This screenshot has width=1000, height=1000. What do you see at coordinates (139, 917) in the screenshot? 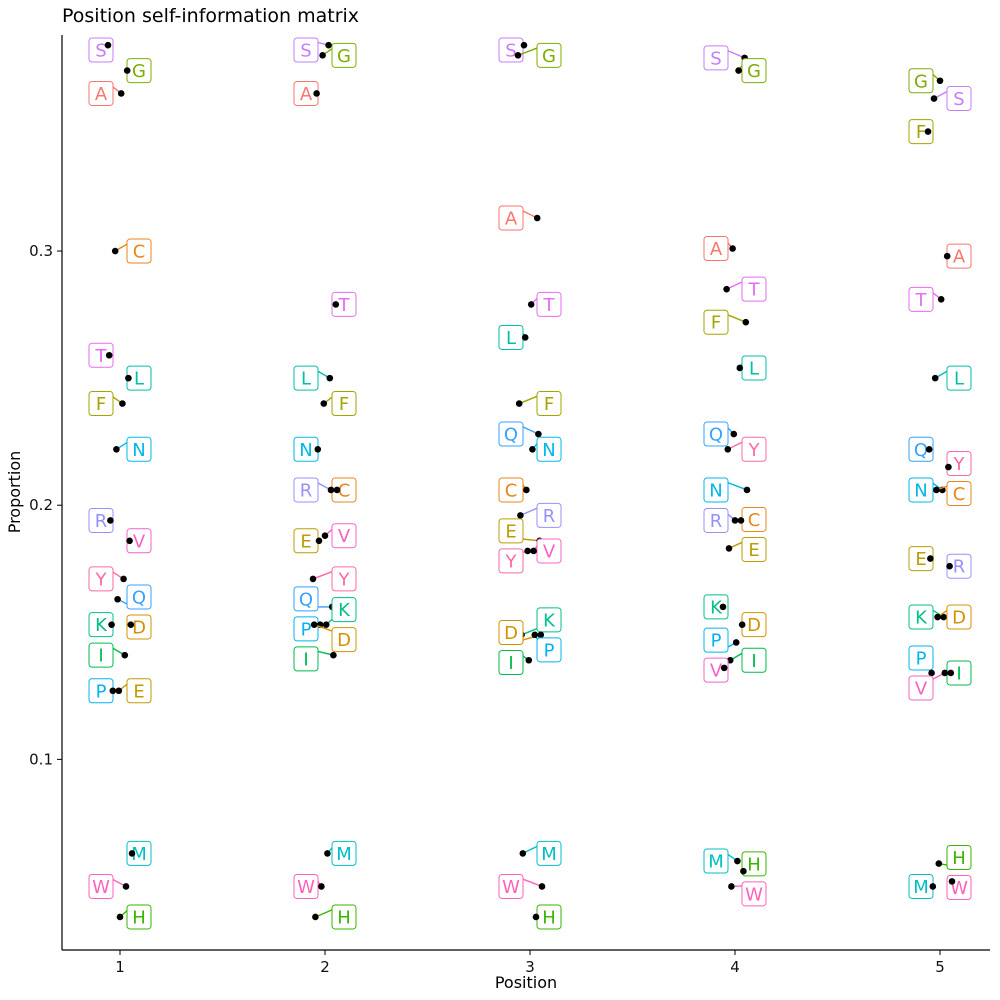
I see `point-label: H` at bounding box center [139, 917].